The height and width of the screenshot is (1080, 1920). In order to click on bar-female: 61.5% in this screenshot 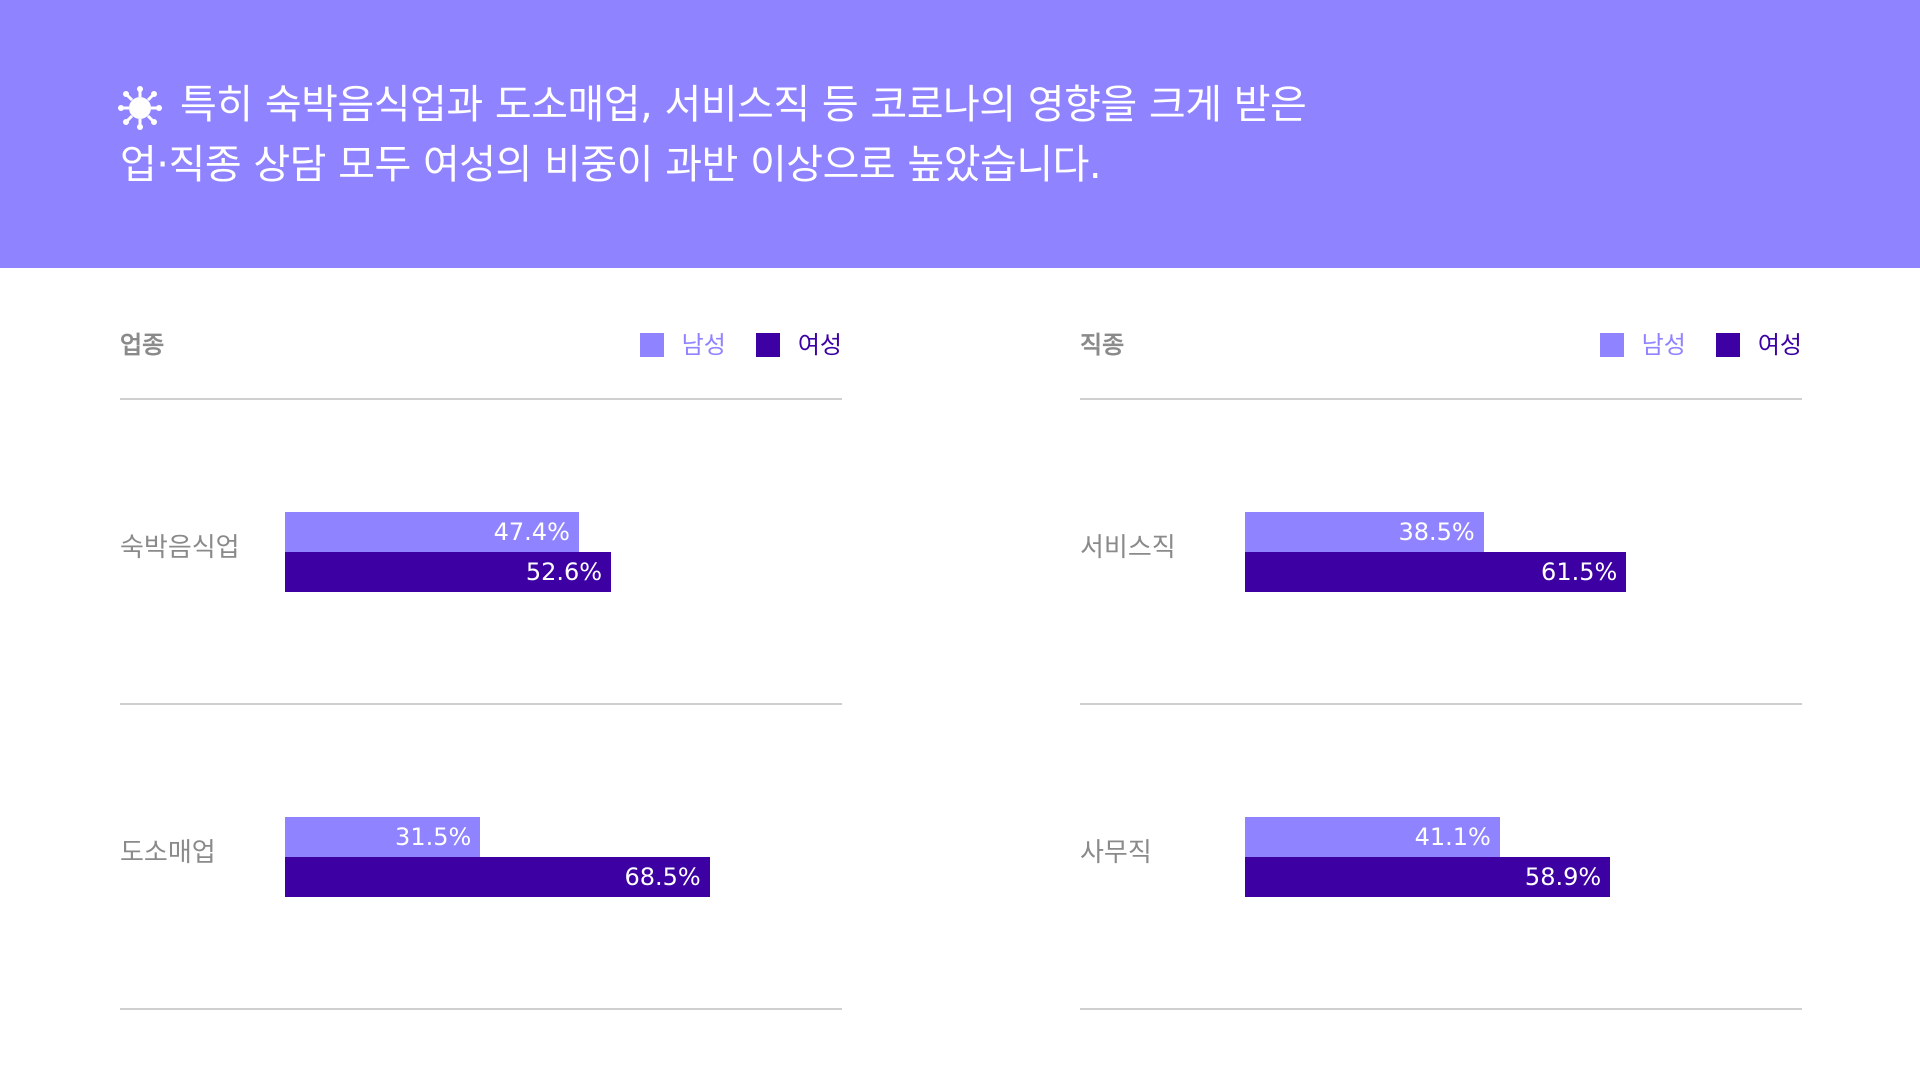, I will do `click(1436, 572)`.